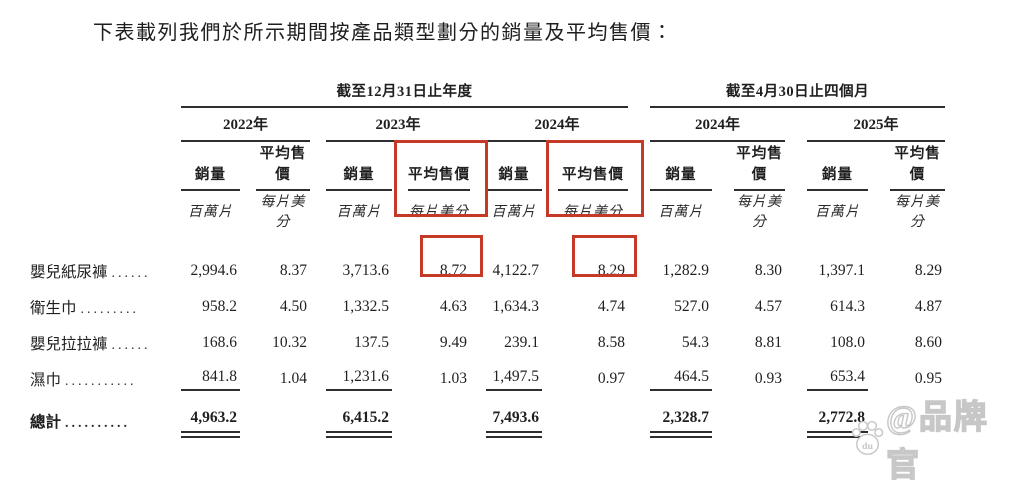 This screenshot has width=1010, height=486. Describe the element at coordinates (611, 378) in the screenshot. I see `value-cell: 0.97` at that location.